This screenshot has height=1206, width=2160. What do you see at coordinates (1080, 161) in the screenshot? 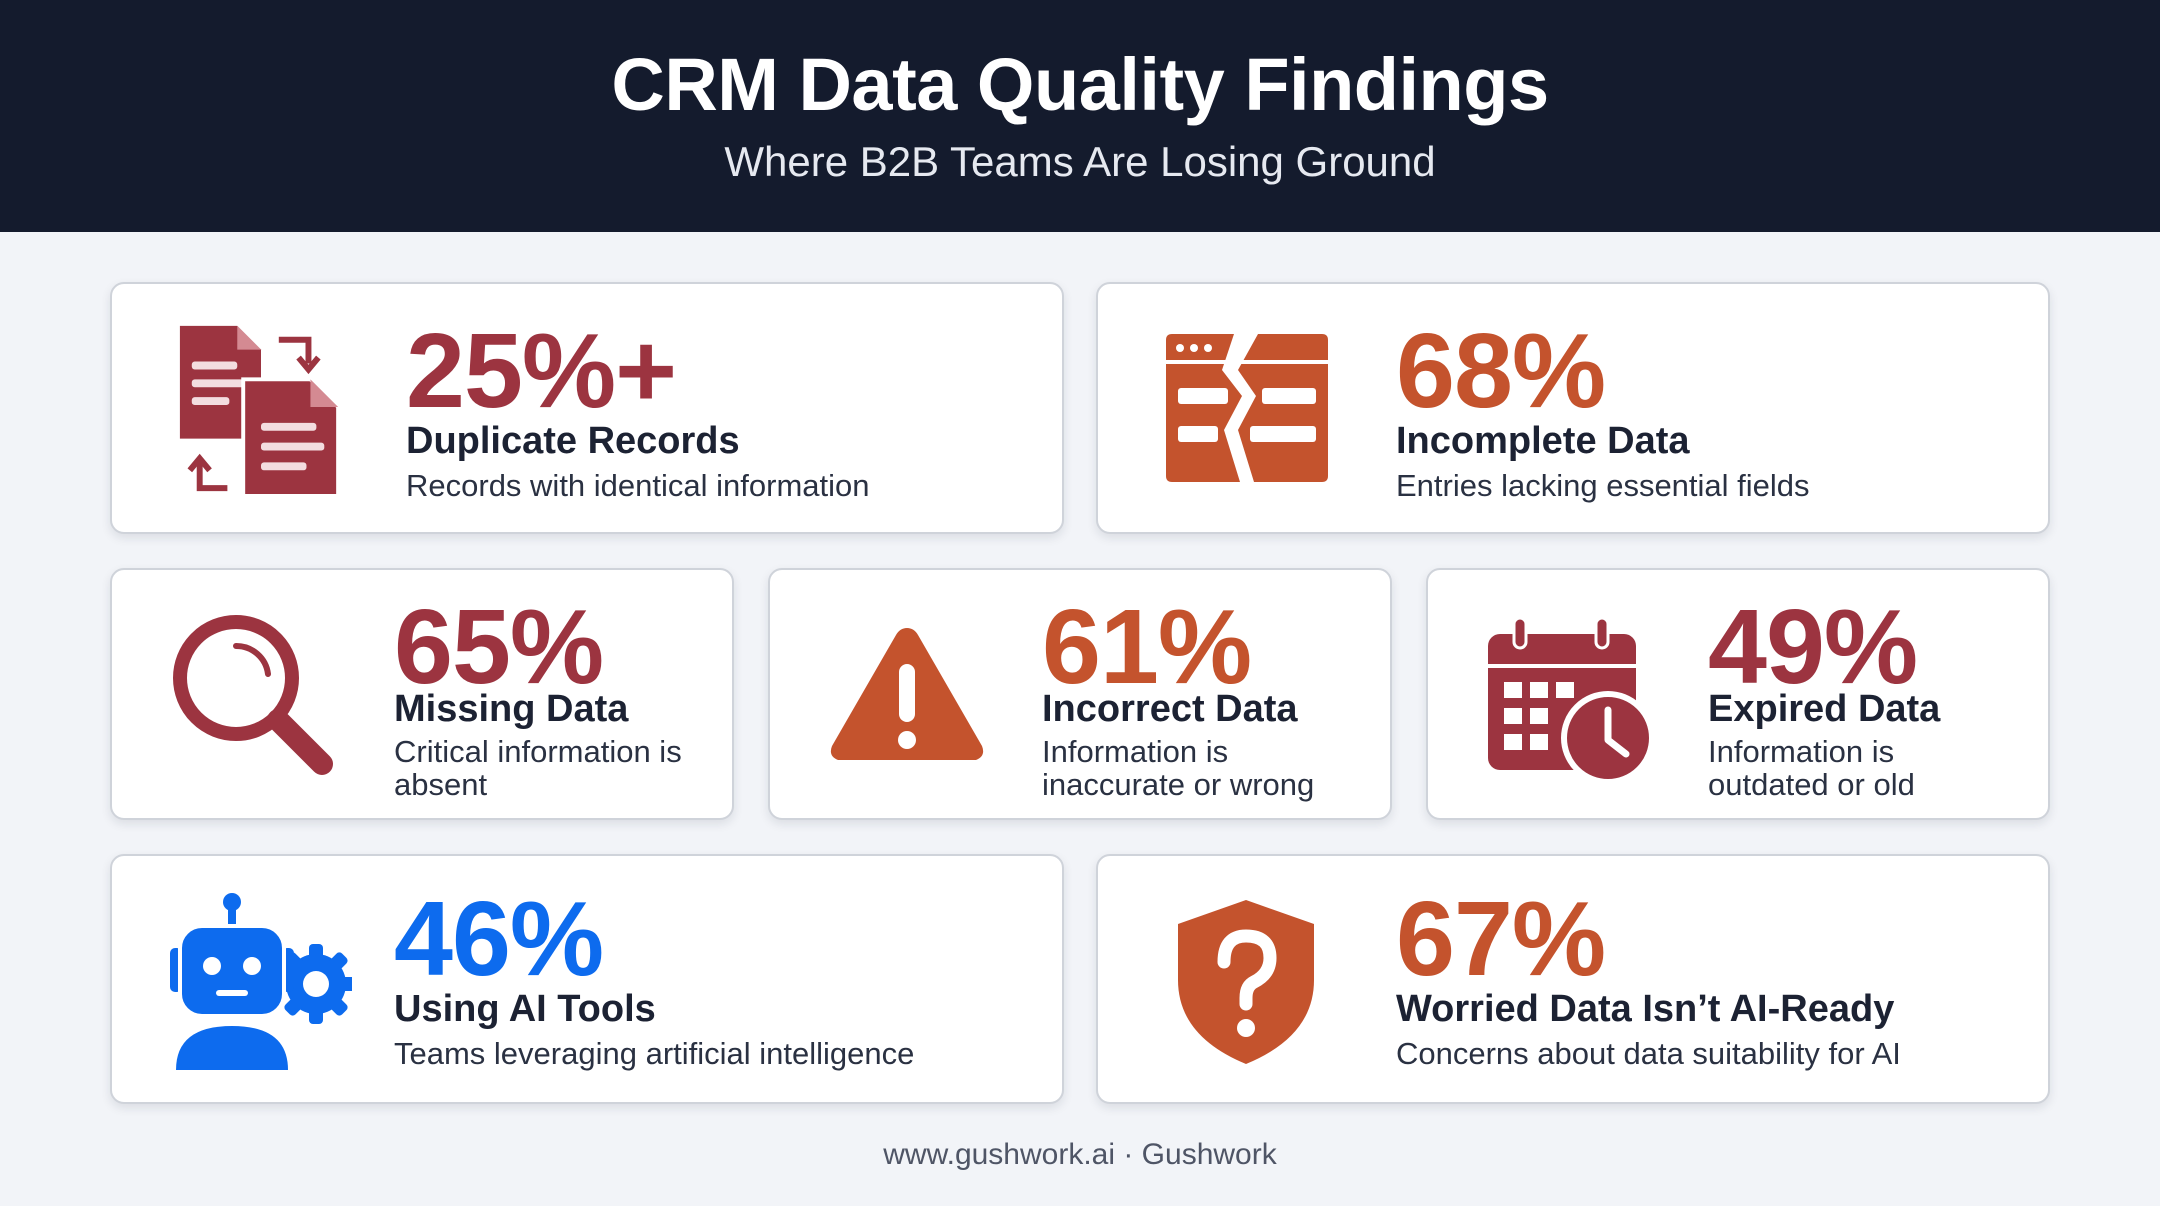
I see `page-subtitle: Where B2B Teams Are Losing Ground` at bounding box center [1080, 161].